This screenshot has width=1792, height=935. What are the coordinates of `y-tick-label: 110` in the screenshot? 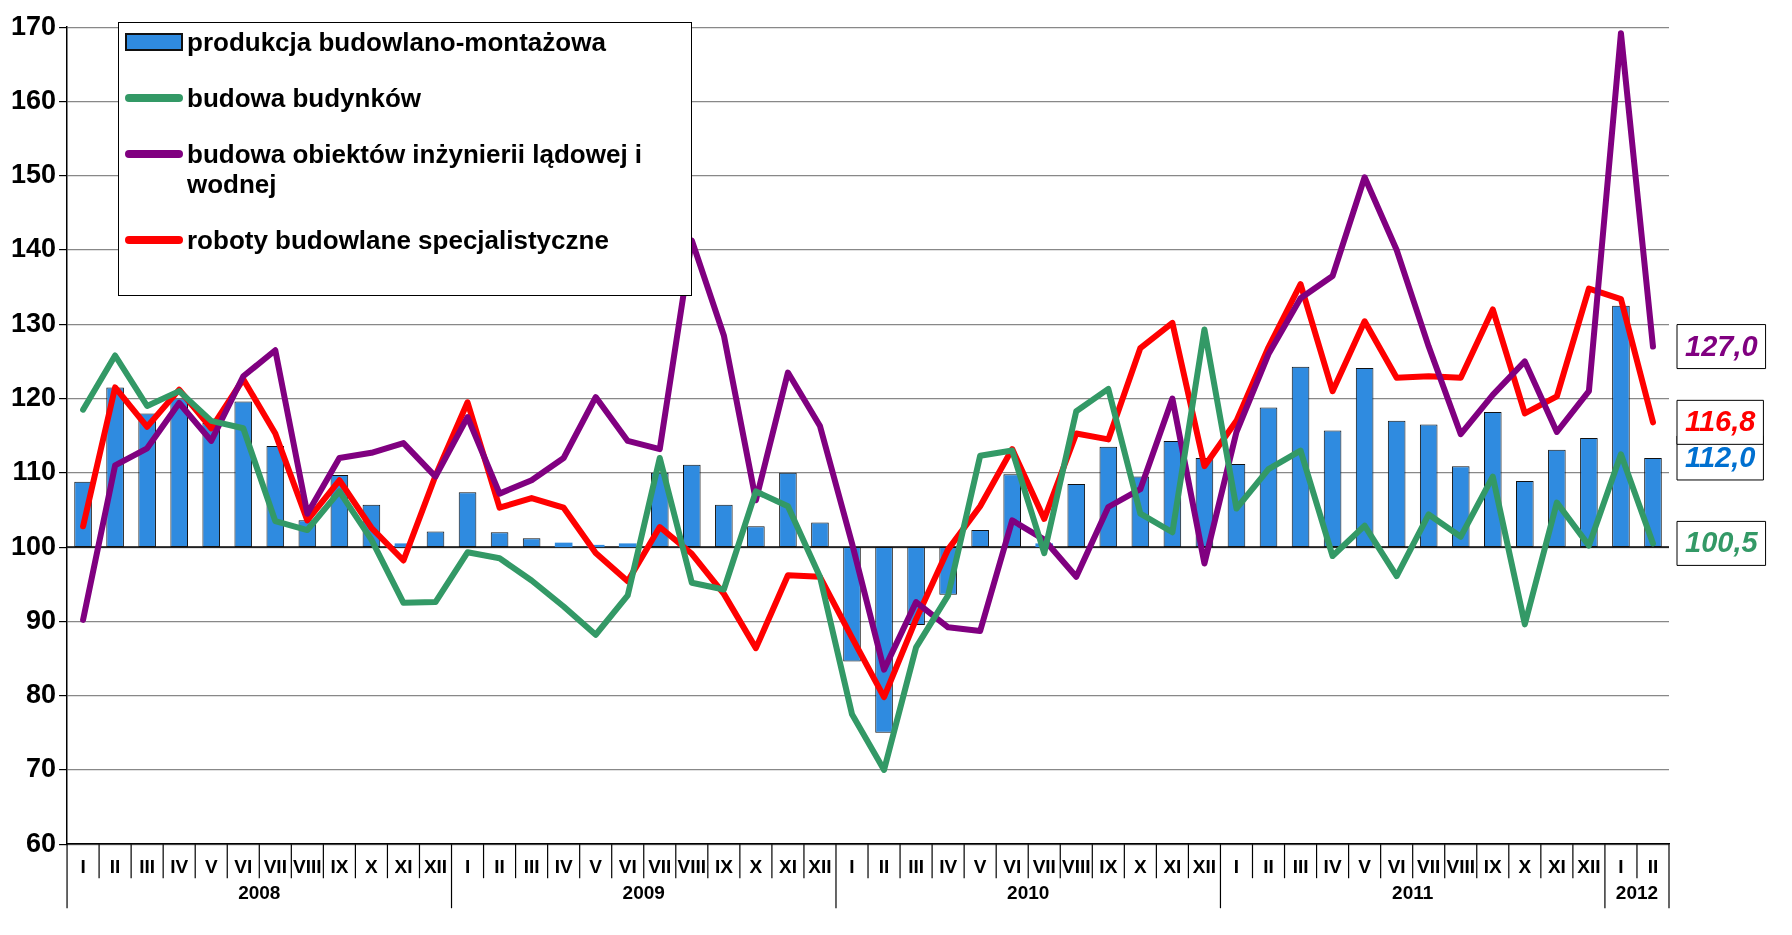 It's located at (34, 471).